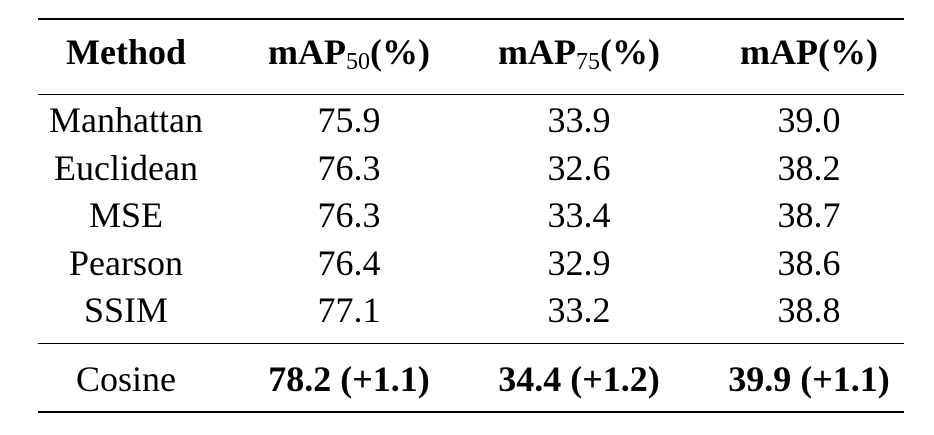 This screenshot has height=435, width=934. Describe the element at coordinates (126, 120) in the screenshot. I see `method-cell: Manhattan` at that location.